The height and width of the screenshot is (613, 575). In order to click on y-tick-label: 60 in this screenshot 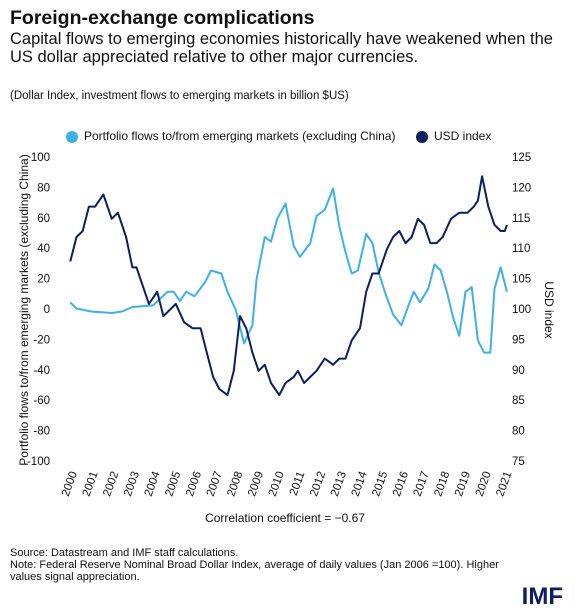, I will do `click(43, 219)`.